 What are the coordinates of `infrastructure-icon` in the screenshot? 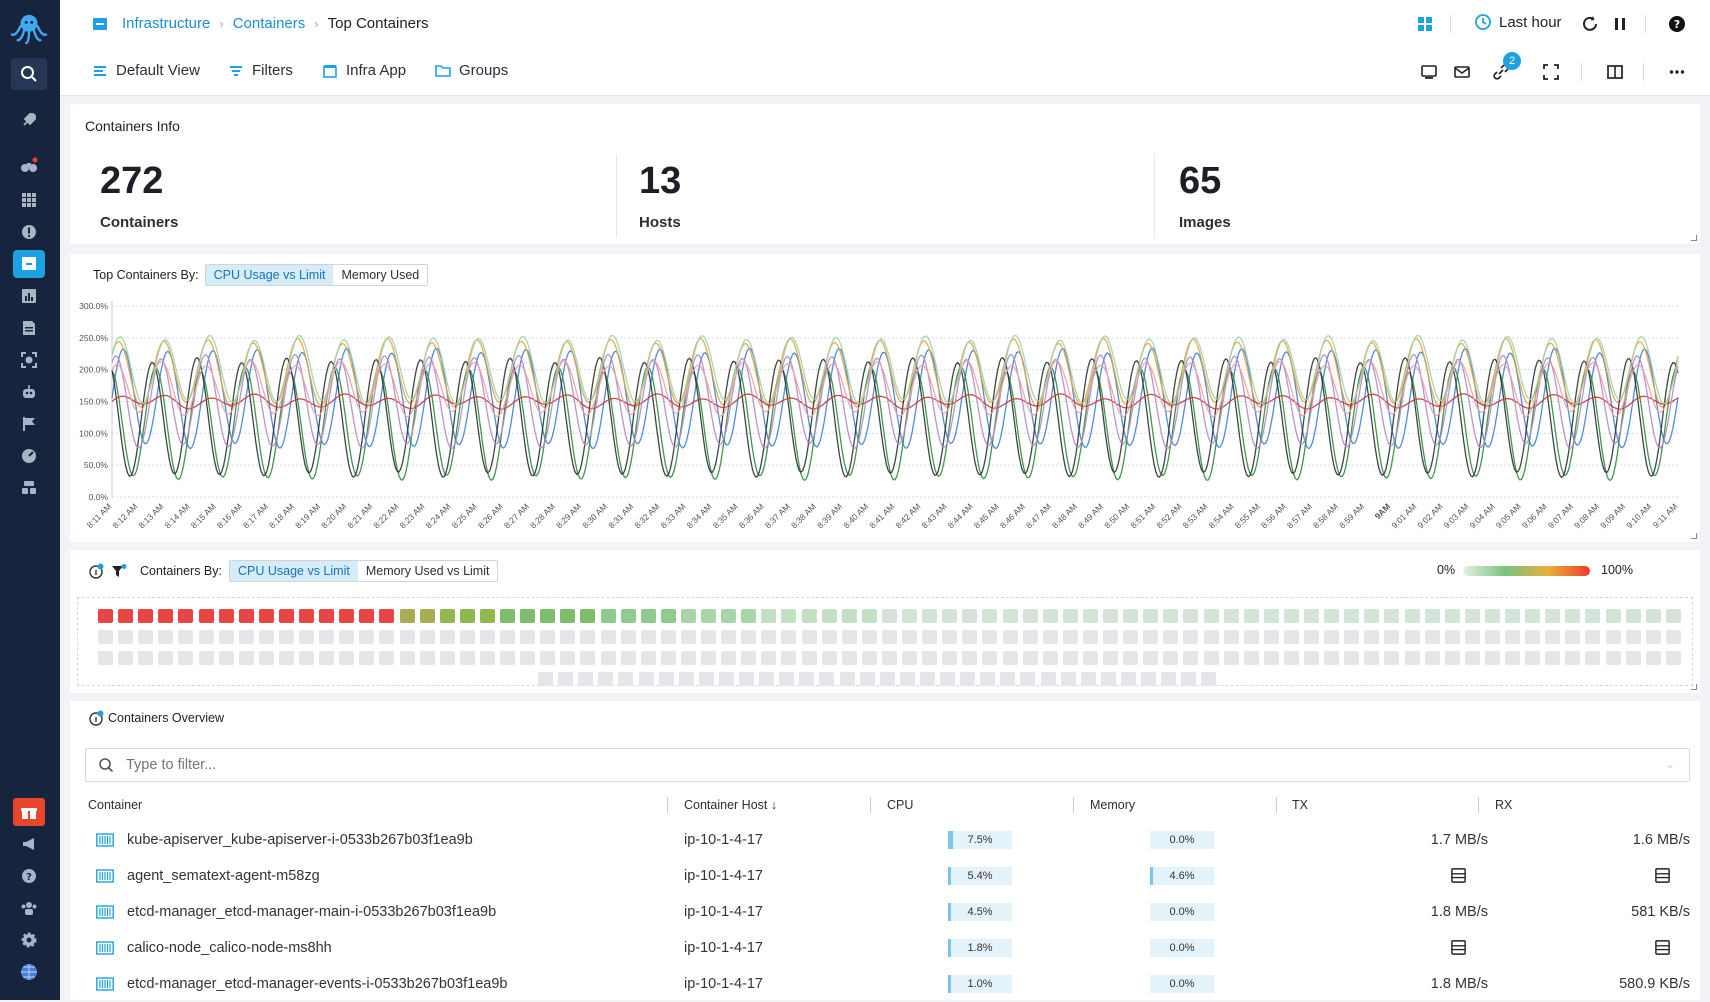 It's located at (29, 264).